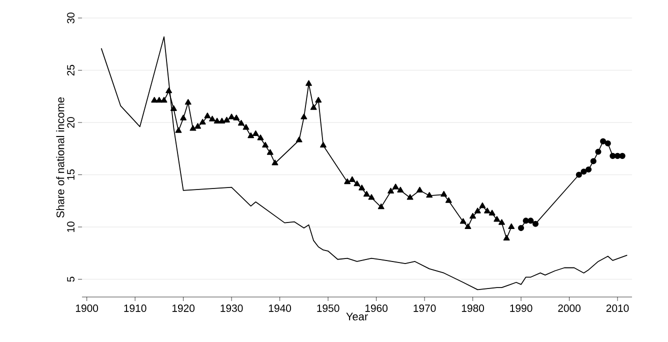 The width and height of the screenshot is (668, 342). What do you see at coordinates (280, 308) in the screenshot?
I see `x-tick-label: 1940` at bounding box center [280, 308].